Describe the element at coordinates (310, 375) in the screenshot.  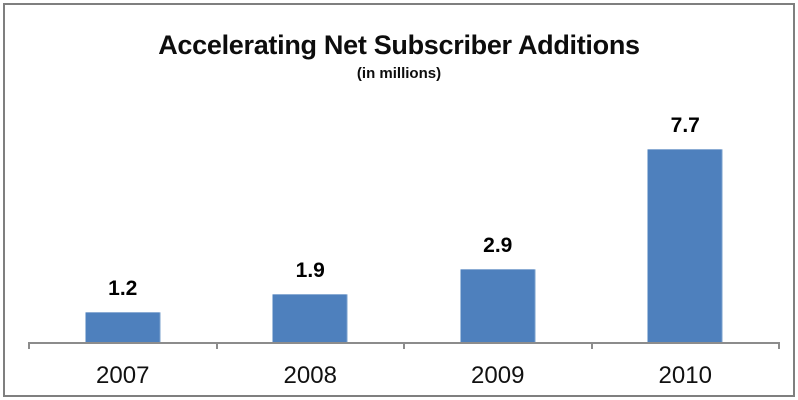
I see `x-axis-tick-label: 2008` at that location.